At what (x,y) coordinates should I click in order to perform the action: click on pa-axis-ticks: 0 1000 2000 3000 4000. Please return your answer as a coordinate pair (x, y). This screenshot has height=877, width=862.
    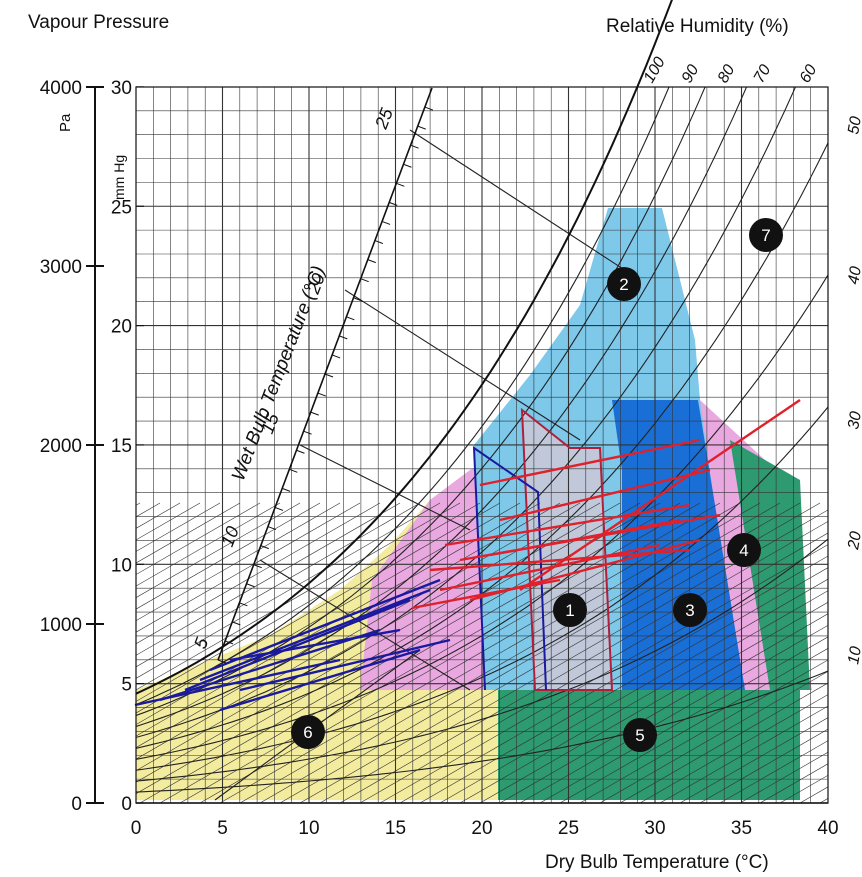
    Looking at the image, I should click on (72, 446).